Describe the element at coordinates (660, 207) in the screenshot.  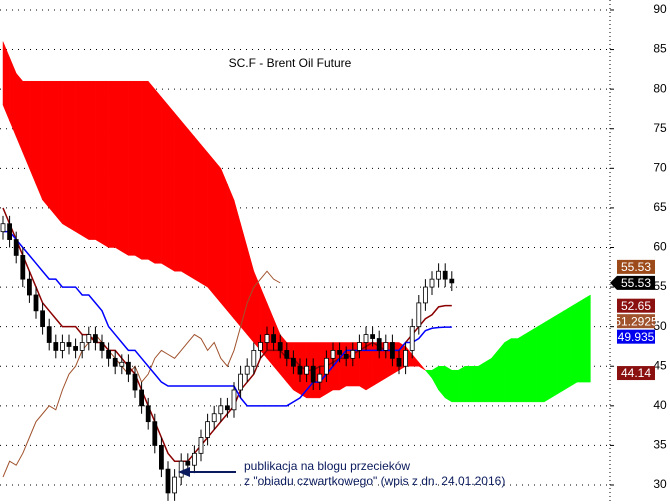
I see `y-tick-label: 65` at that location.